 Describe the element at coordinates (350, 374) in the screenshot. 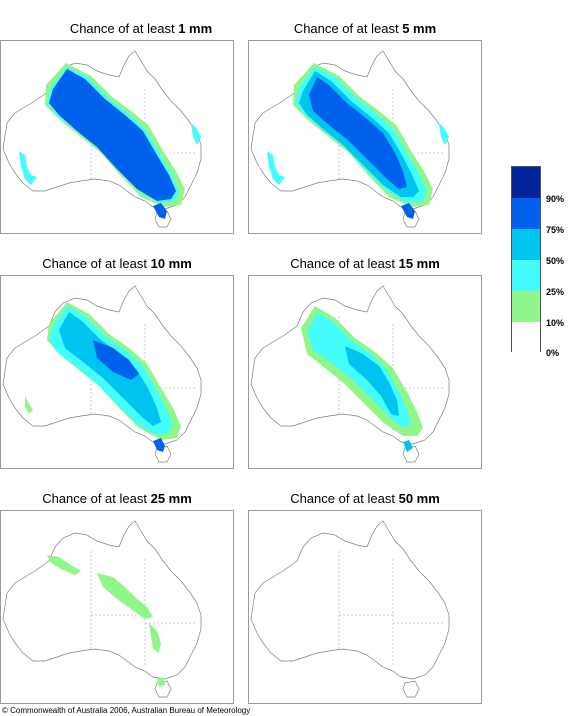

I see `australia-map-15mm` at that location.